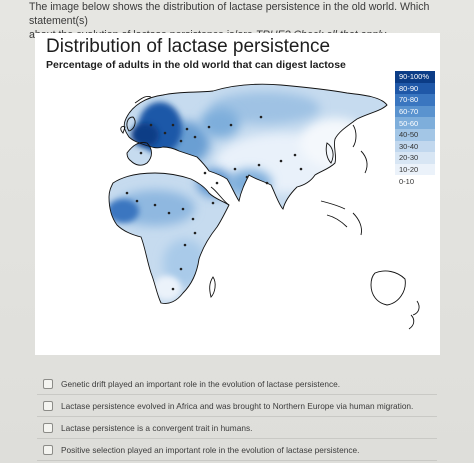 Image resolution: width=474 pixels, height=463 pixels. What do you see at coordinates (409, 123) in the screenshot?
I see `legend-label: 50-60` at bounding box center [409, 123].